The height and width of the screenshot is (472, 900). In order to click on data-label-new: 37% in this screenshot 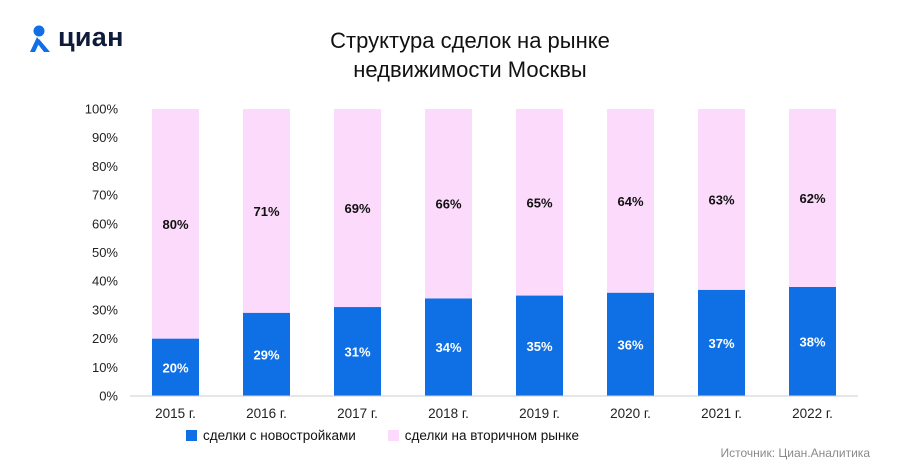, I will do `click(721, 343)`.